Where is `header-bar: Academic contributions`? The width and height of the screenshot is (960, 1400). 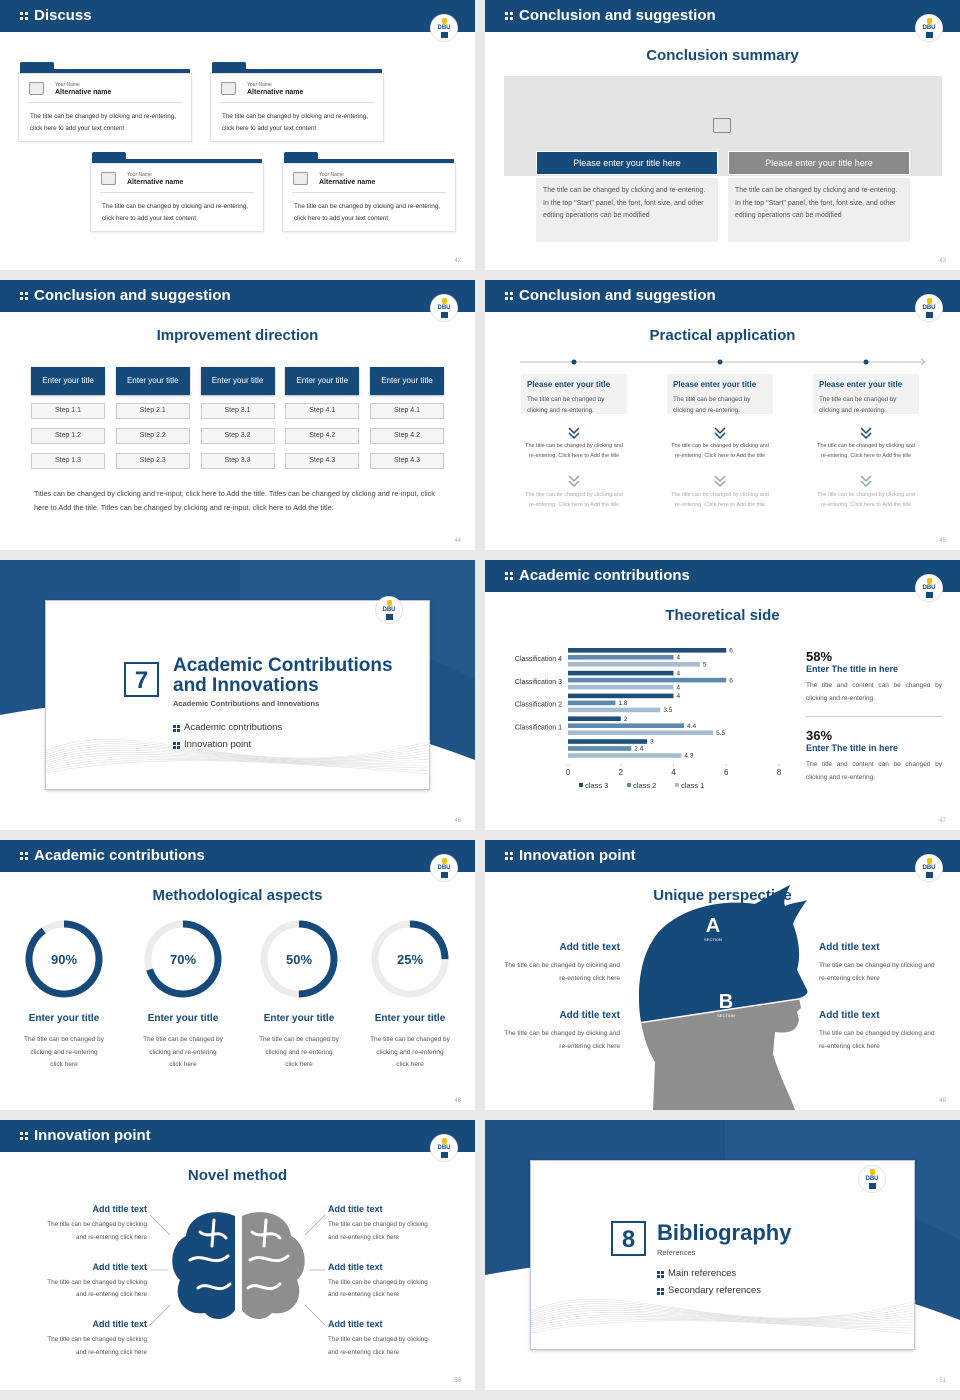
header-bar: Academic contributions is located at coordinates (237, 856).